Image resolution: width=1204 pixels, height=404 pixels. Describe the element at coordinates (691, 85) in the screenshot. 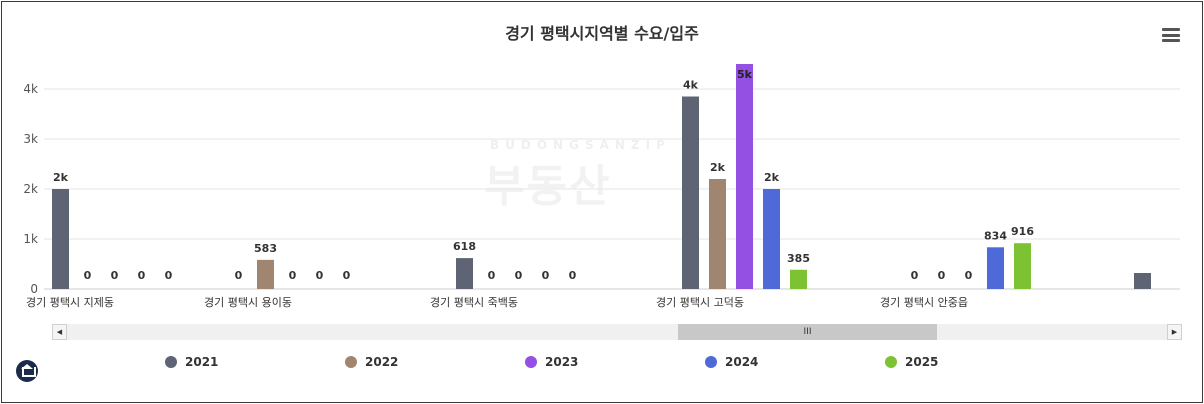

I see `data-label: 4k` at that location.